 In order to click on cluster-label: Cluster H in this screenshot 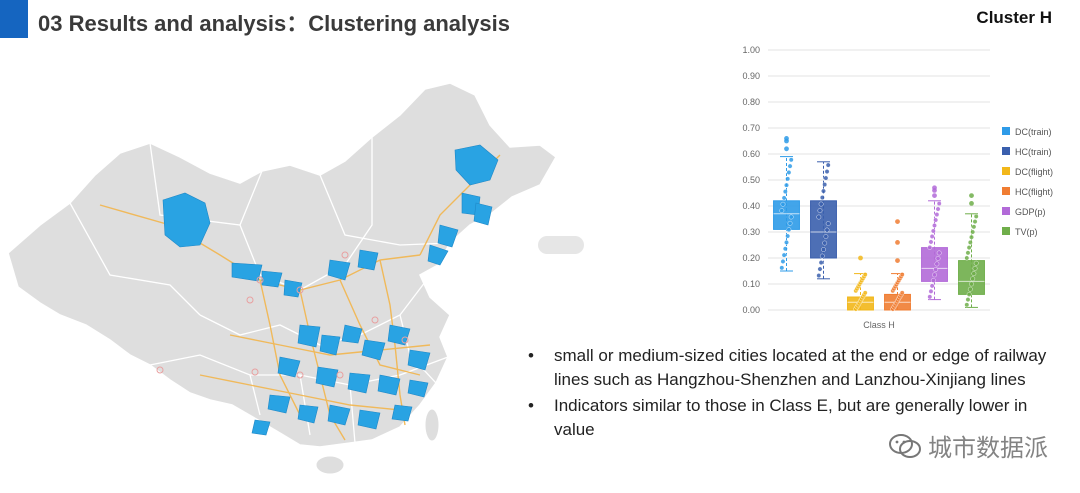, I will do `click(1014, 17)`.